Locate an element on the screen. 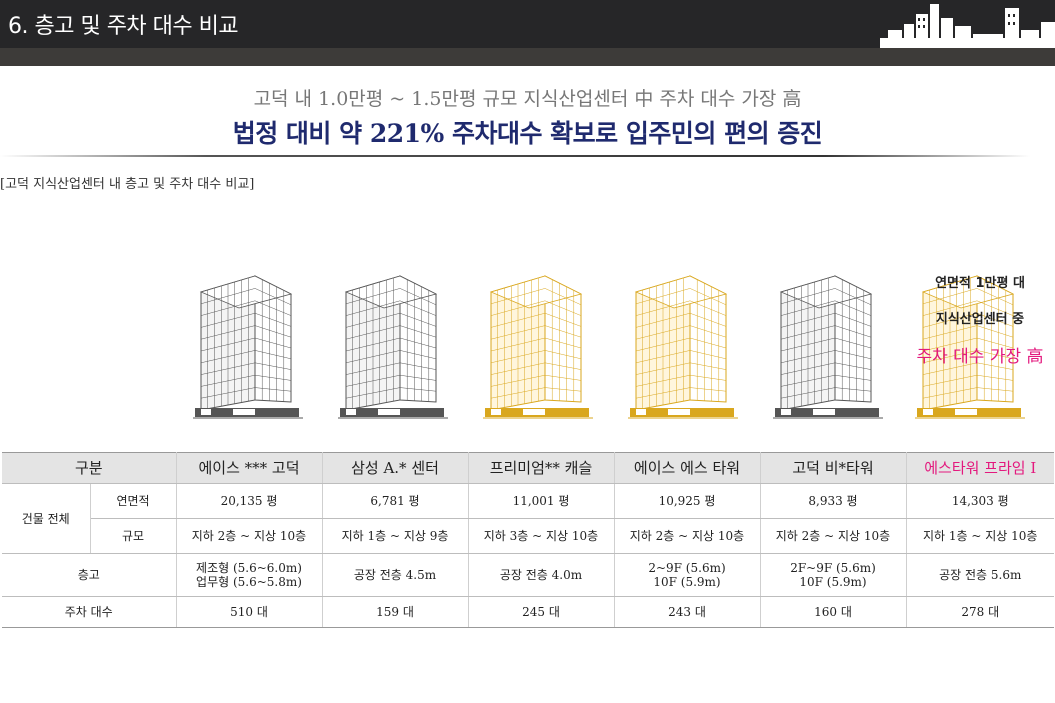 The image size is (1055, 703). group-label: 건물 전체 is located at coordinates (46, 518).